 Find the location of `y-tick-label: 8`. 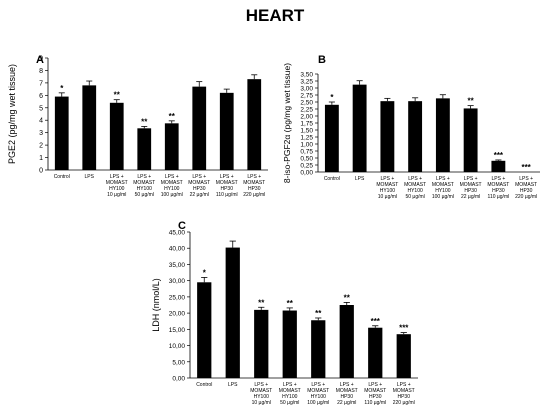

y-tick-label: 8 is located at coordinates (41, 71).